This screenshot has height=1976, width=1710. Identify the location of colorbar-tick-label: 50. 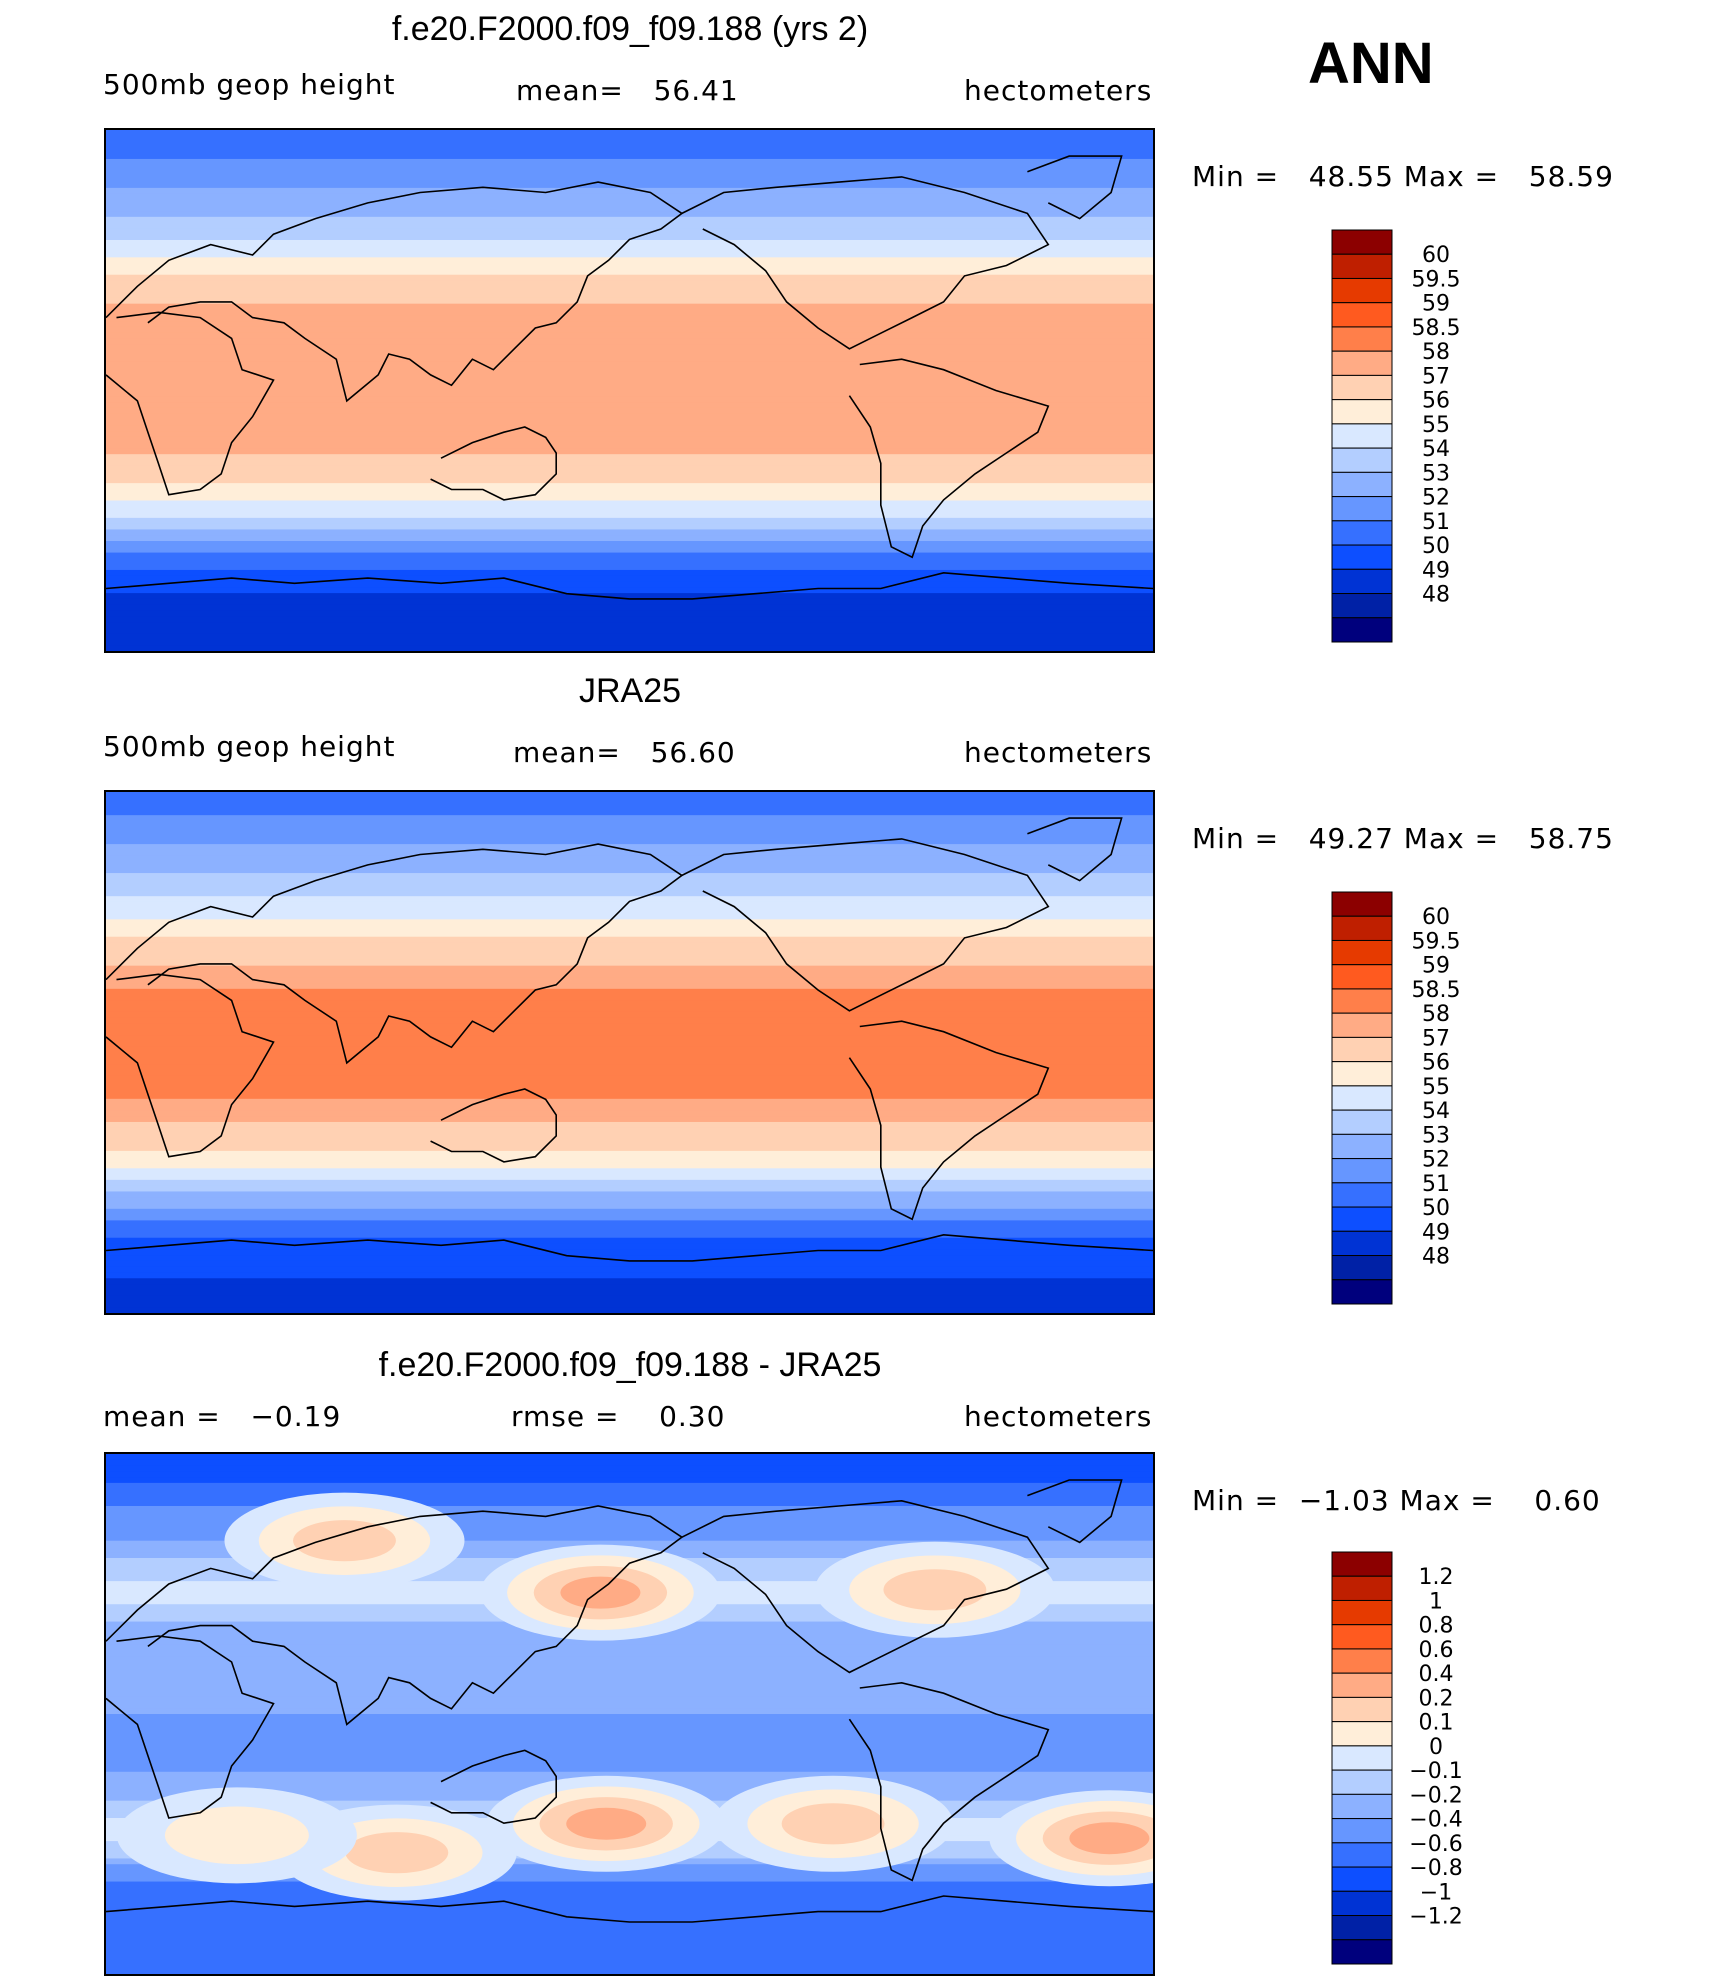
(1436, 546).